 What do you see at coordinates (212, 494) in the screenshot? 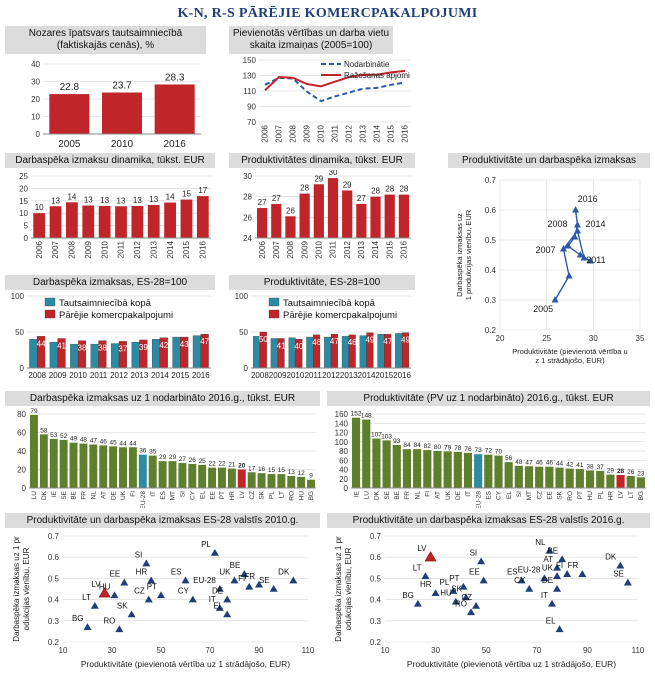
I see `x-tick-label: EE` at bounding box center [212, 494].